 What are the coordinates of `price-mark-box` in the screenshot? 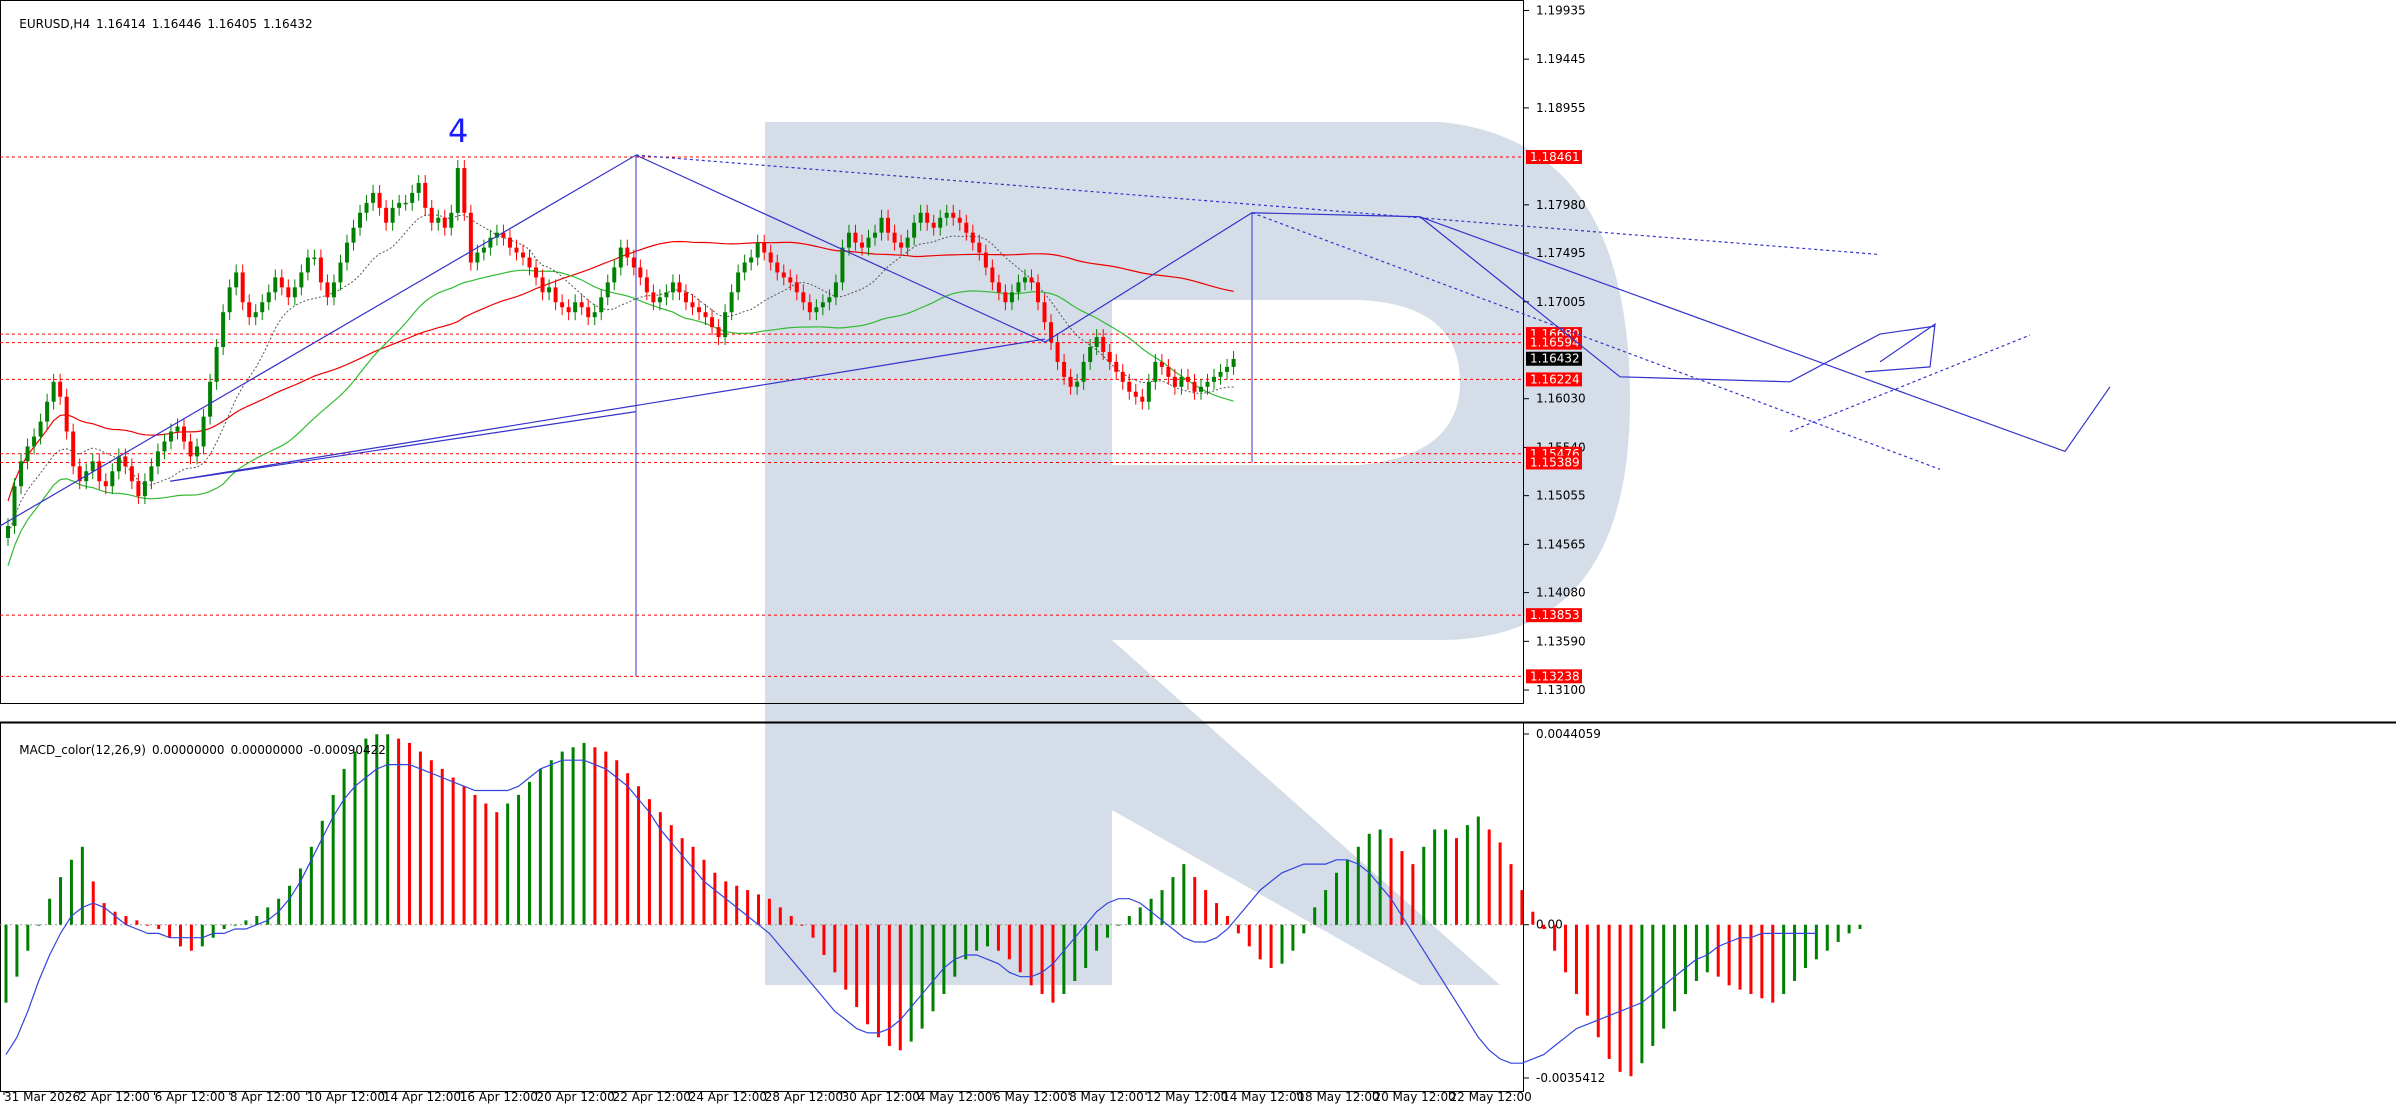 It's located at (1554, 157).